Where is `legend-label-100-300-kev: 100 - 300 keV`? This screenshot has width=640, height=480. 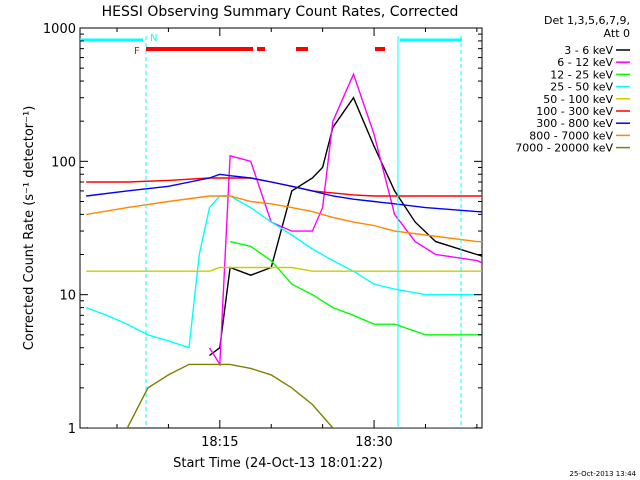 legend-label-100-300-kev: 100 - 300 keV is located at coordinates (574, 111).